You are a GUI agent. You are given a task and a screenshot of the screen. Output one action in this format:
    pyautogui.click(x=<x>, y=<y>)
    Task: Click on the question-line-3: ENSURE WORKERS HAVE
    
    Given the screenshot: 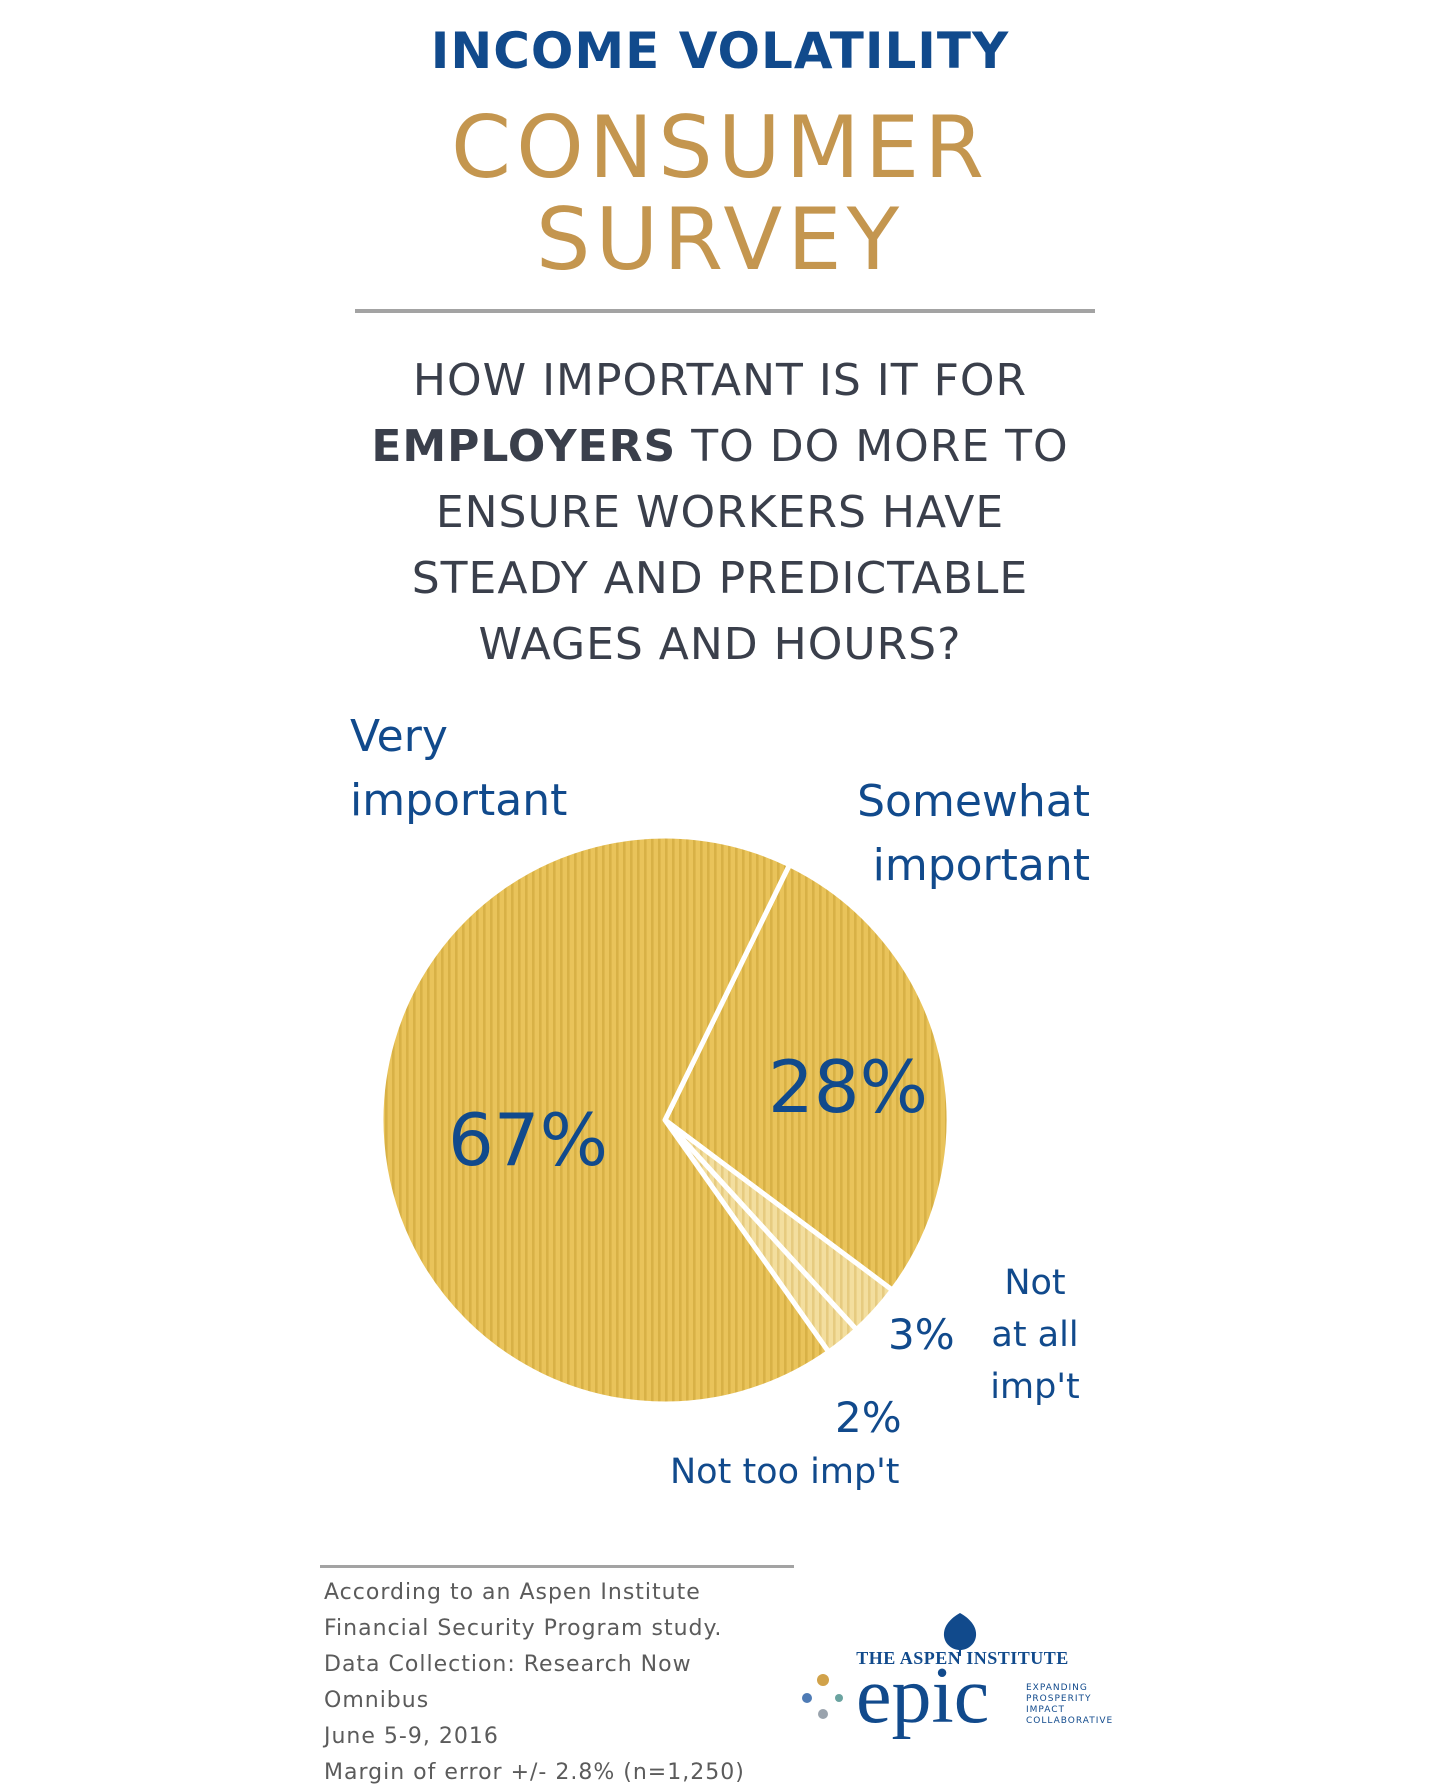 What is the action you would take?
    pyautogui.click(x=720, y=512)
    